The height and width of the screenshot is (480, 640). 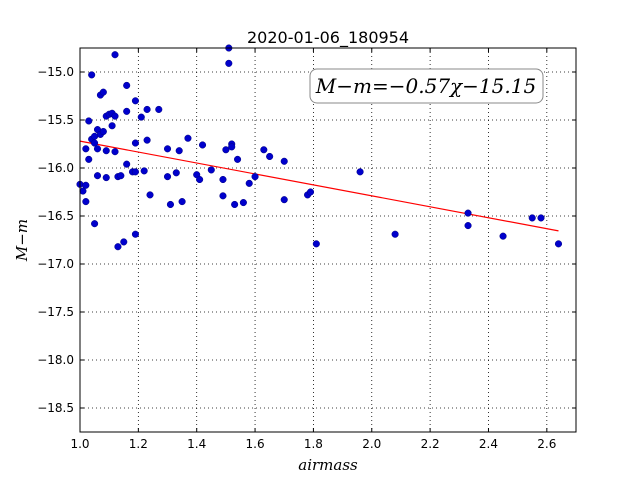 What do you see at coordinates (319, 186) in the screenshot?
I see `fit-line` at bounding box center [319, 186].